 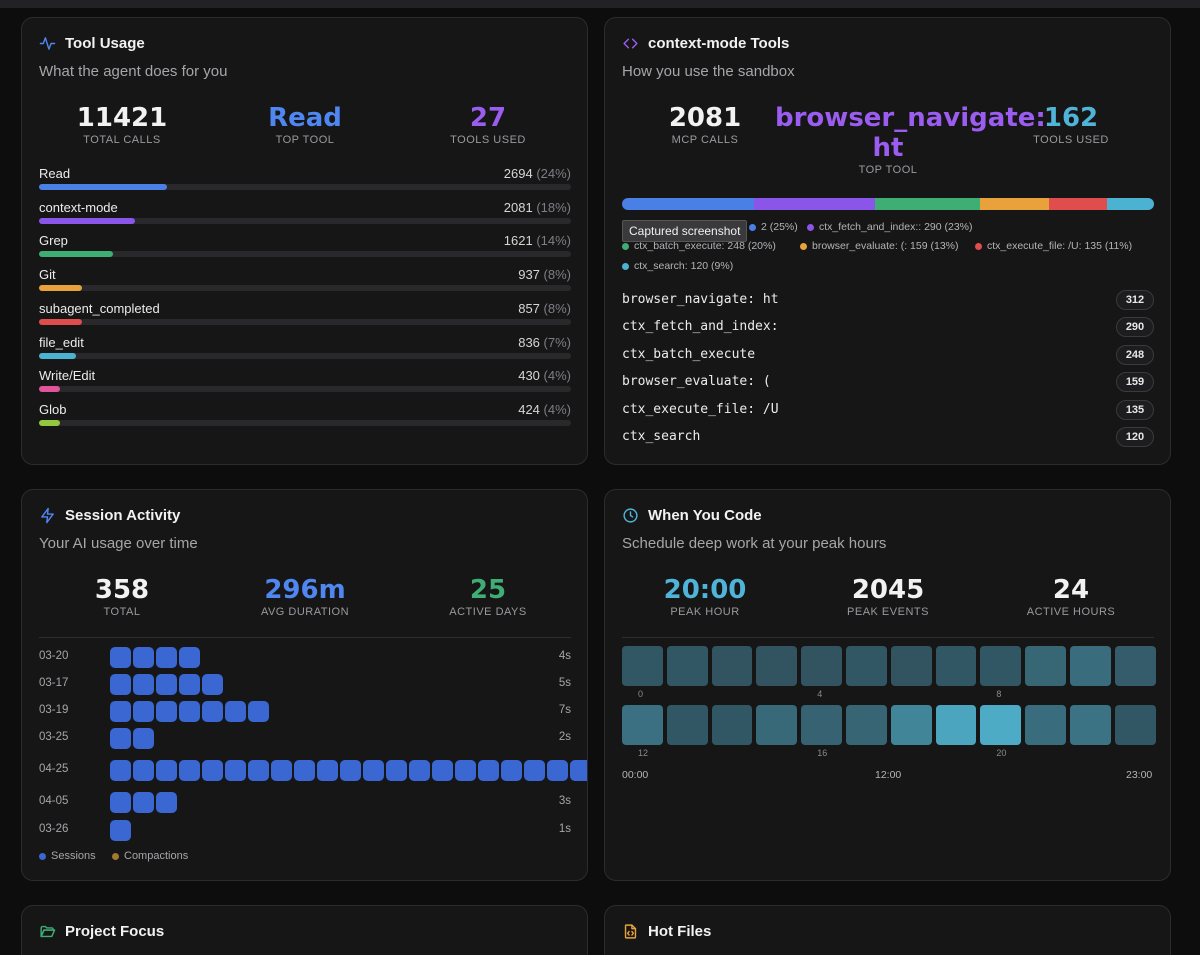 I want to click on stat-label: TOOLS USED, so click(x=1071, y=140).